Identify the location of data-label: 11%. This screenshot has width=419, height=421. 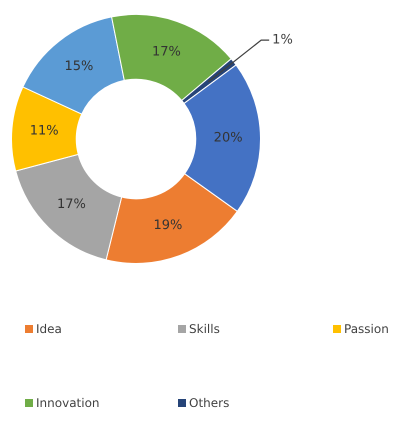
(44, 131).